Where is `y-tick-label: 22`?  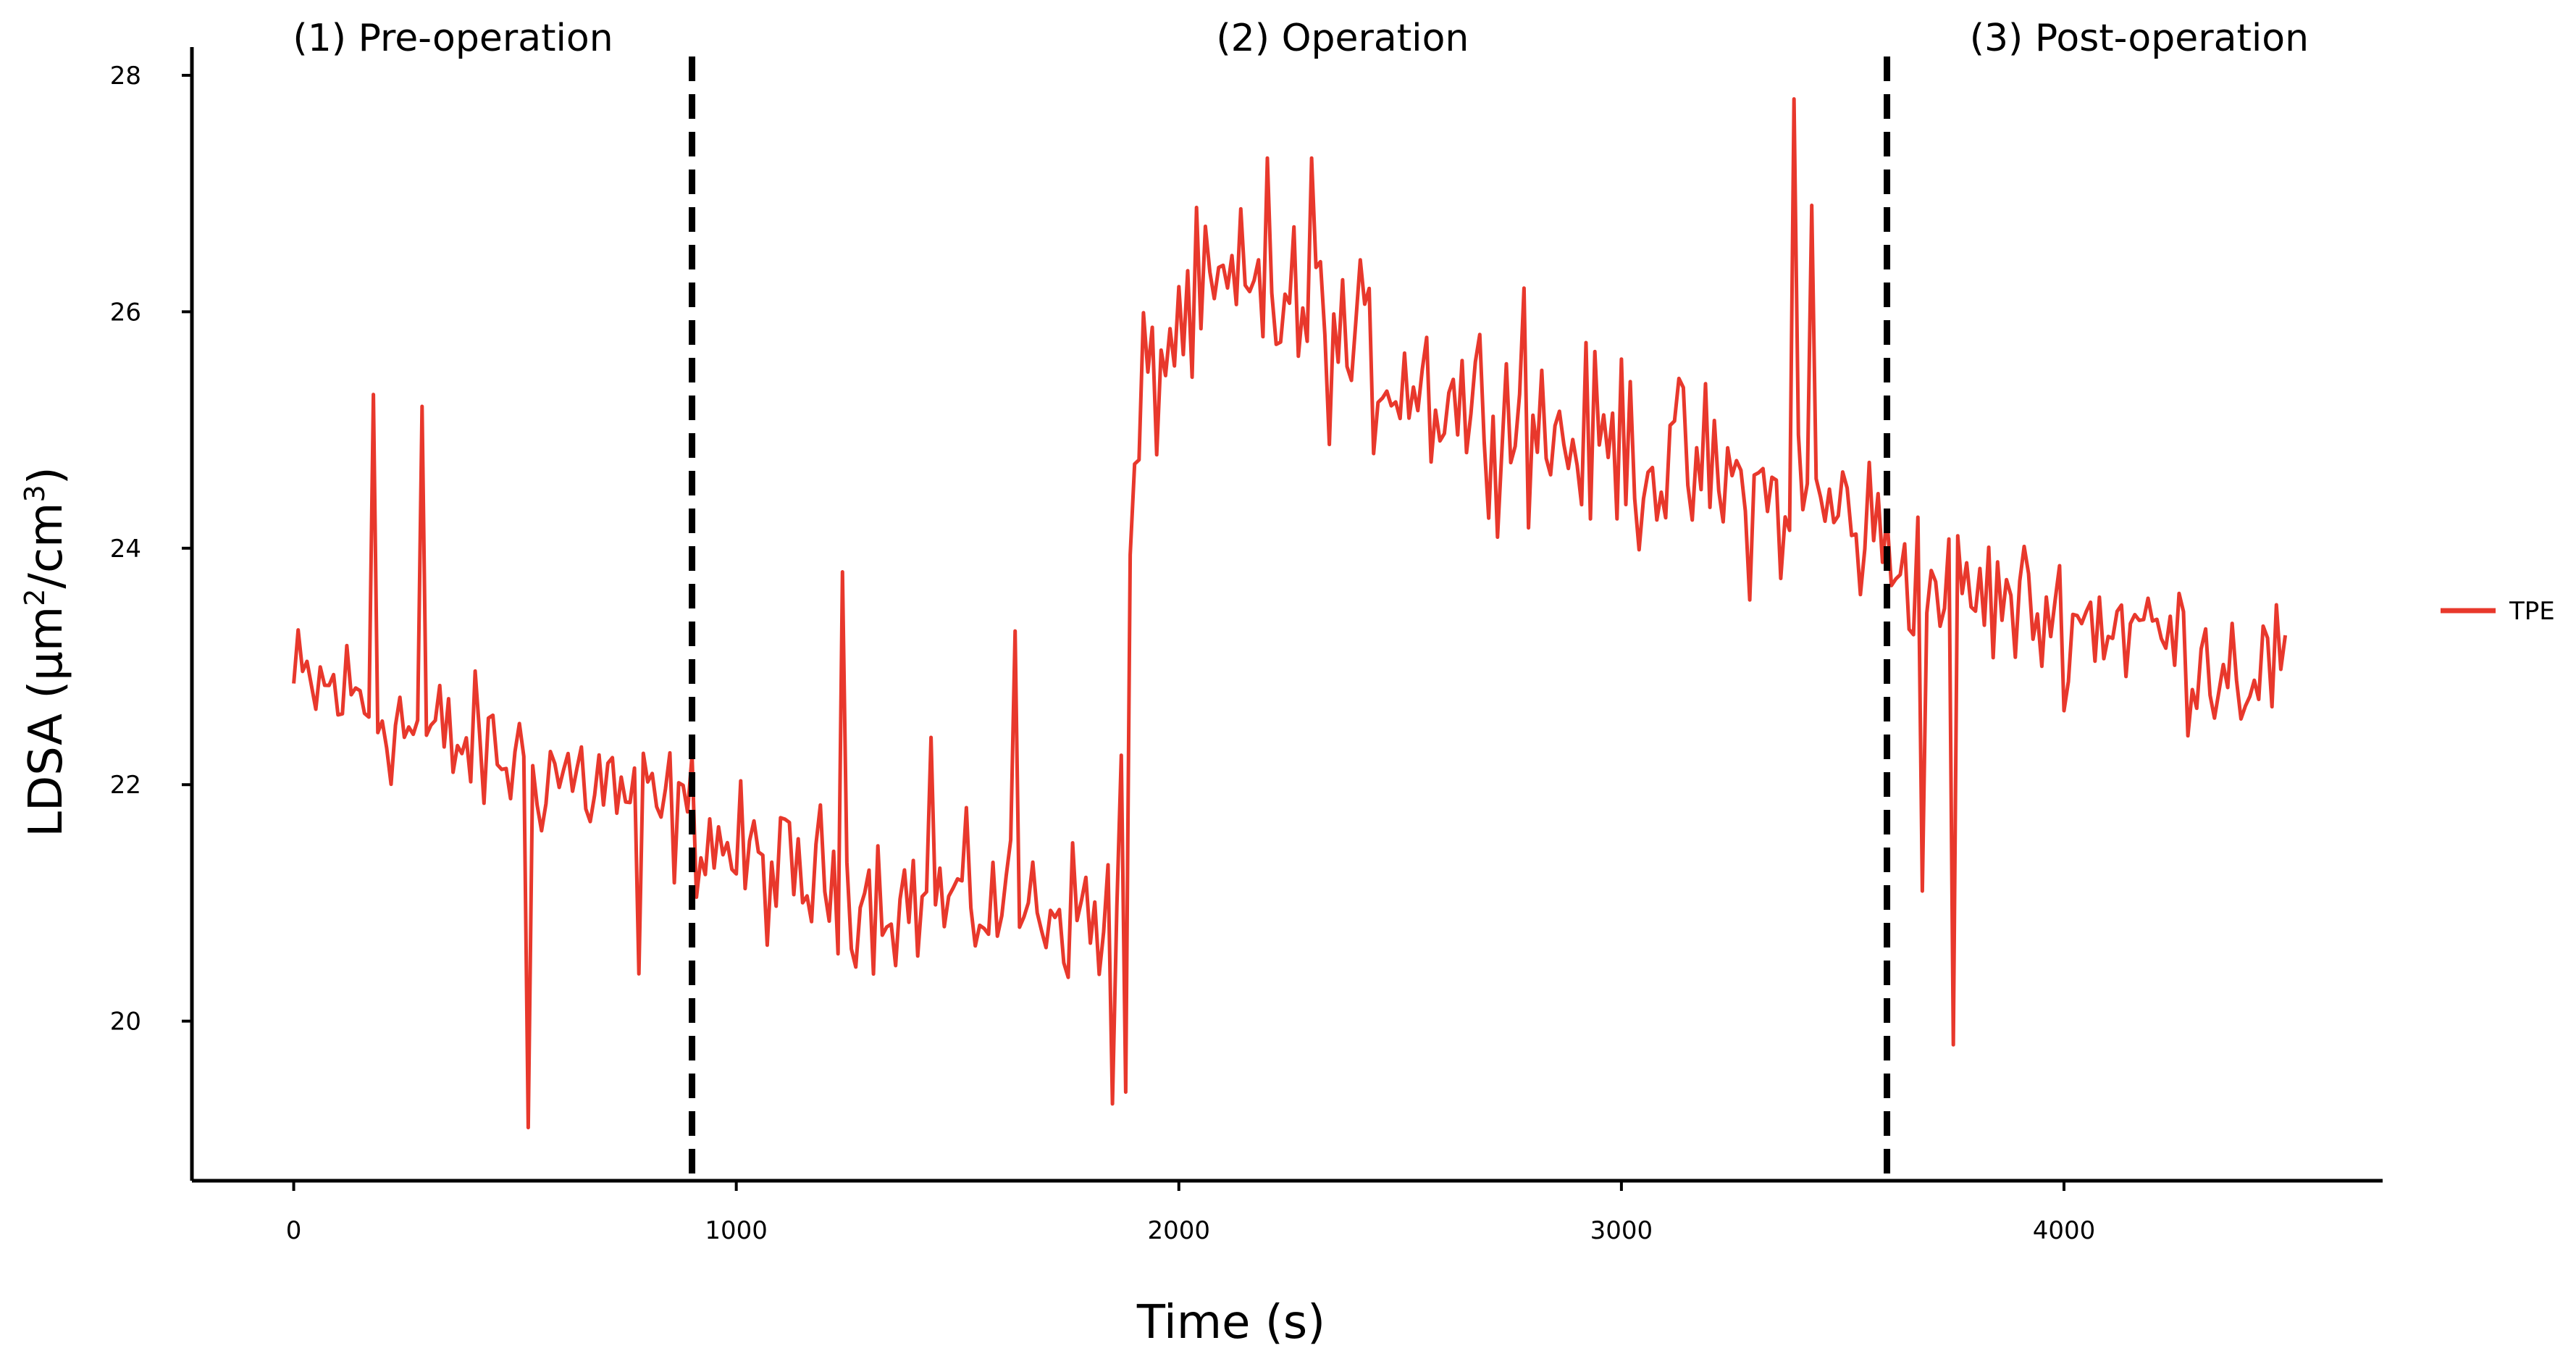
y-tick-label: 22 is located at coordinates (125, 785).